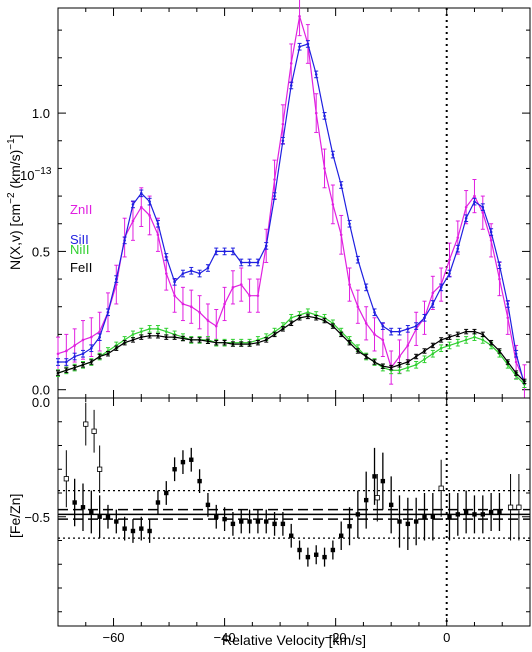 The width and height of the screenshot is (532, 652). What do you see at coordinates (41, 402) in the screenshot?
I see `bottom-y-tick-label: 0.0` at bounding box center [41, 402].